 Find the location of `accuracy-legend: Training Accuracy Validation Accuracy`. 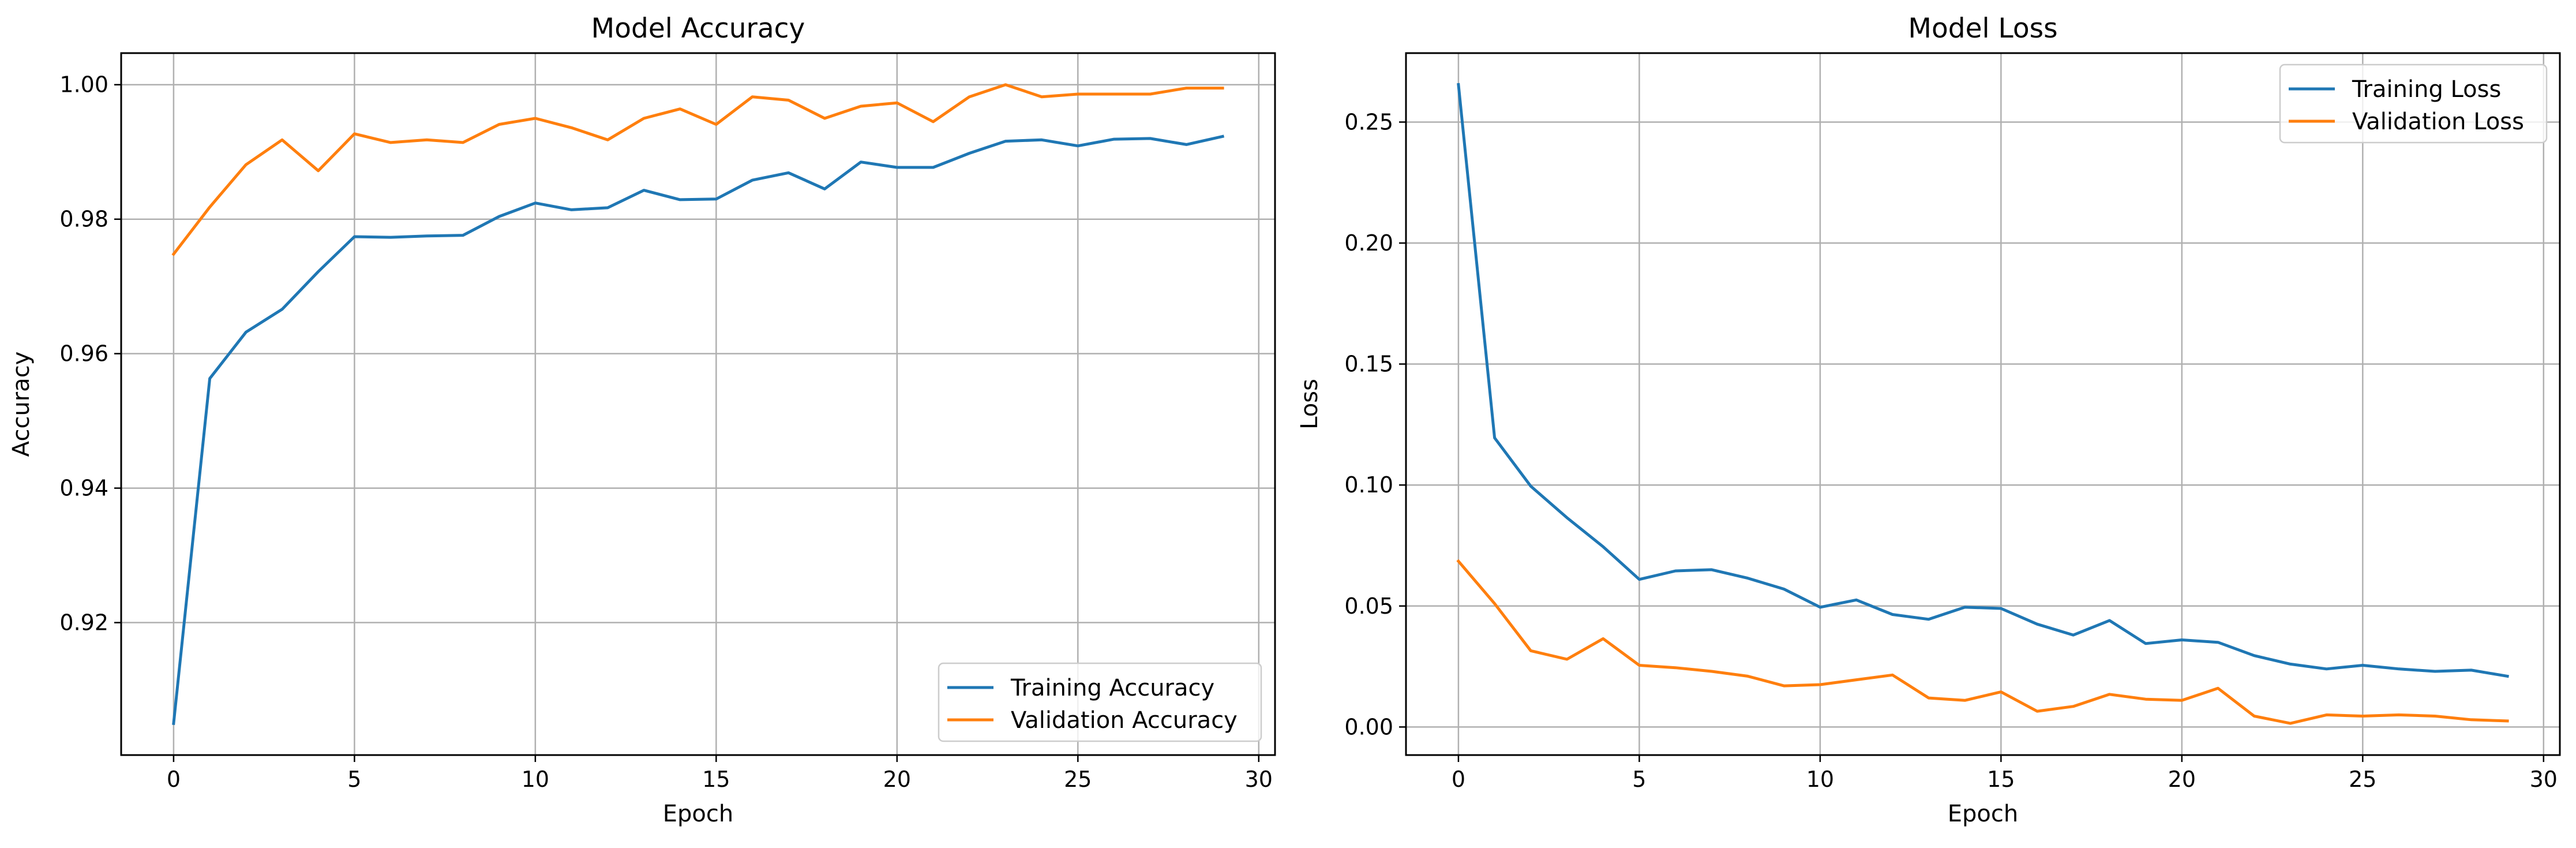

accuracy-legend: Training Accuracy Validation Accuracy is located at coordinates (1100, 702).